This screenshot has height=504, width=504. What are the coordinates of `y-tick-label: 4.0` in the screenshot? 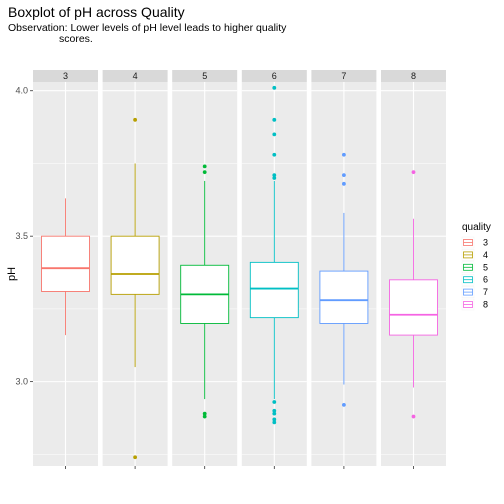 It's located at (21, 91).